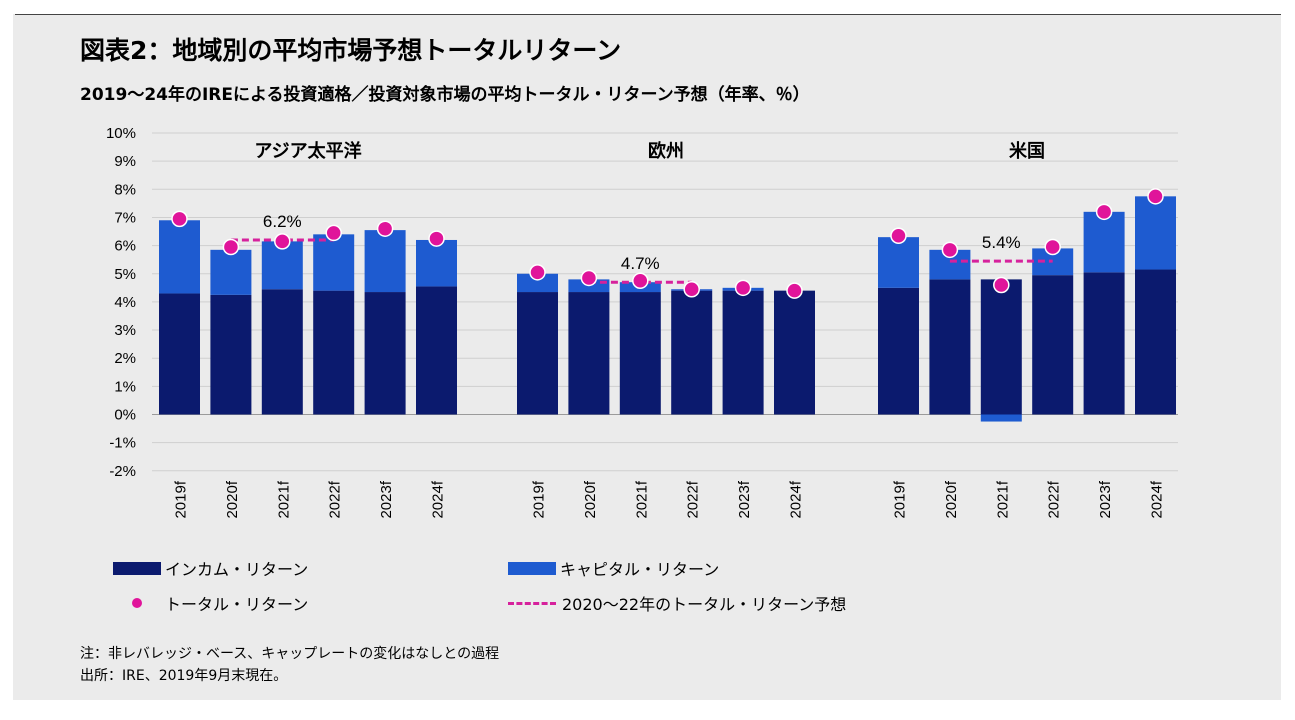 The image size is (1295, 720). Describe the element at coordinates (290, 654) in the screenshot. I see `footnote-note: 注：非レバレッジ・ベース、キャップレートの変化はなしとの過程` at that location.